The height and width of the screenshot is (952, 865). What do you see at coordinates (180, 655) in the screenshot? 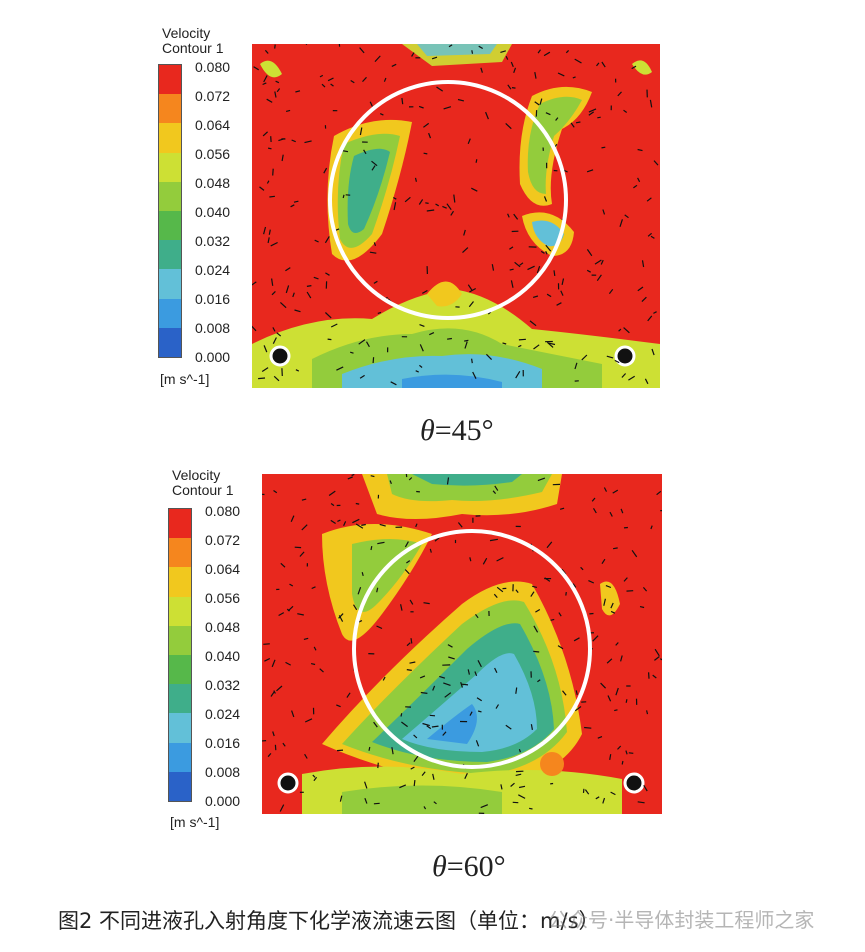
I see `legend-colorbar` at bounding box center [180, 655].